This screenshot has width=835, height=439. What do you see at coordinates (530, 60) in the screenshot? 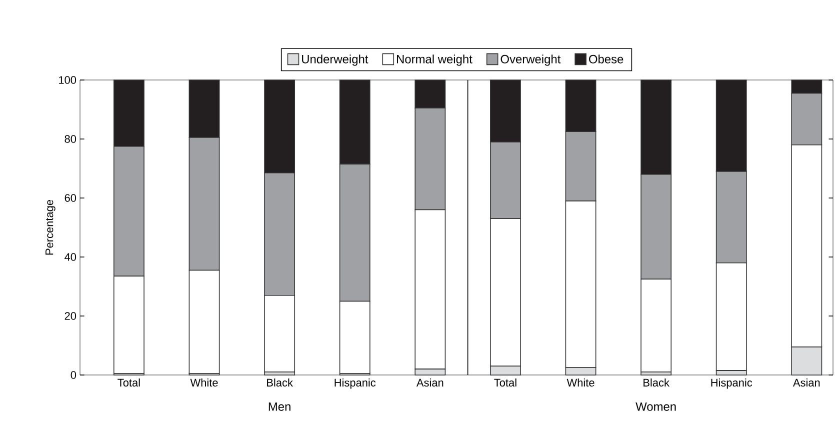
I see `legend-label: Overweight` at bounding box center [530, 60].